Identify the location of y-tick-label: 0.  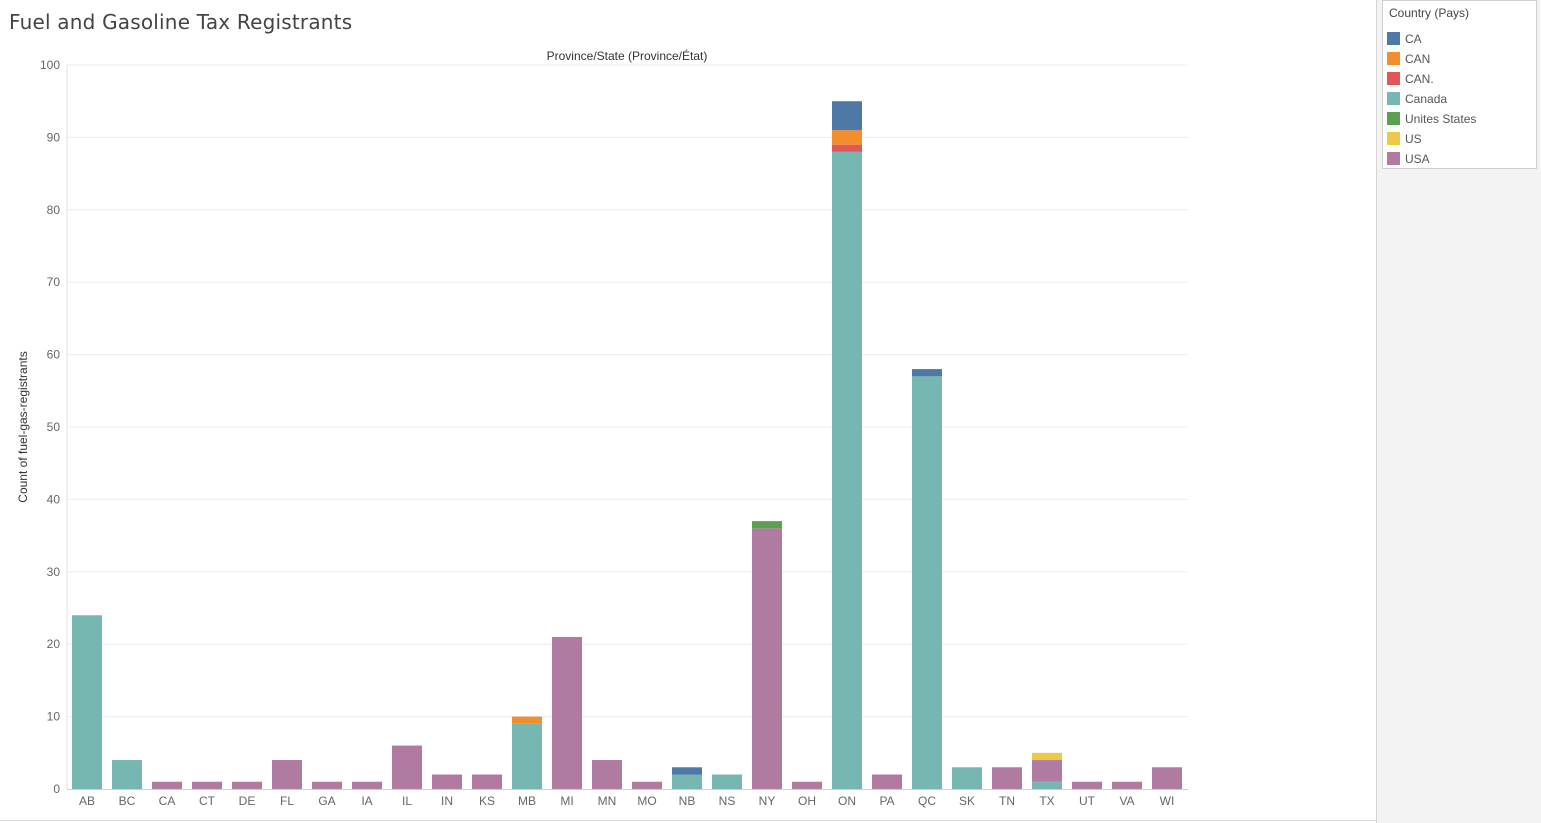
(56, 789).